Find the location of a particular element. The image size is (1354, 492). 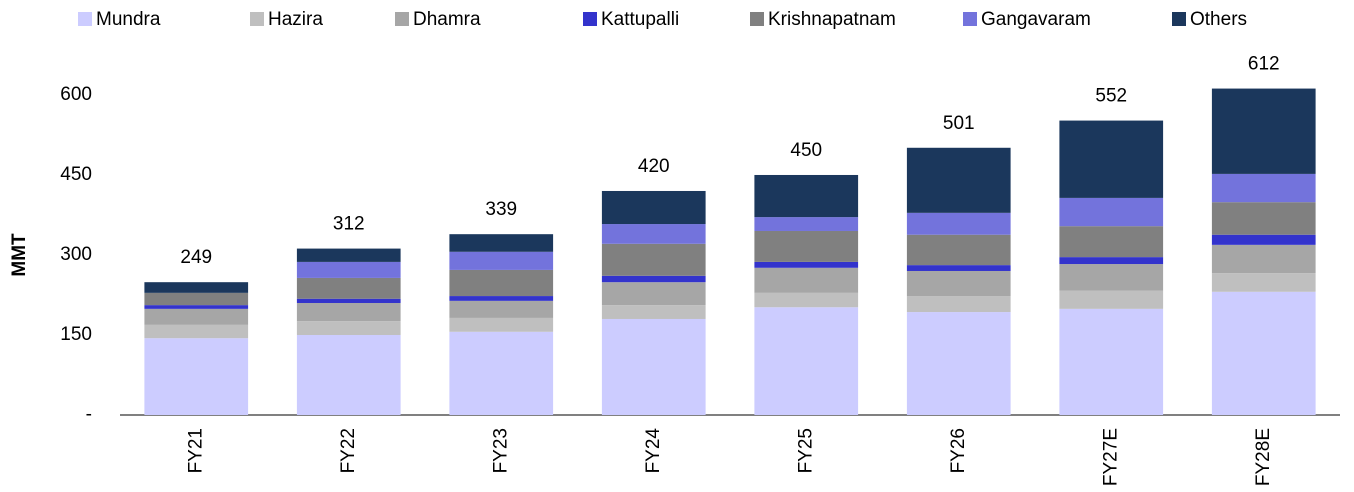

x-tick-label: FY25 is located at coordinates (805, 450).